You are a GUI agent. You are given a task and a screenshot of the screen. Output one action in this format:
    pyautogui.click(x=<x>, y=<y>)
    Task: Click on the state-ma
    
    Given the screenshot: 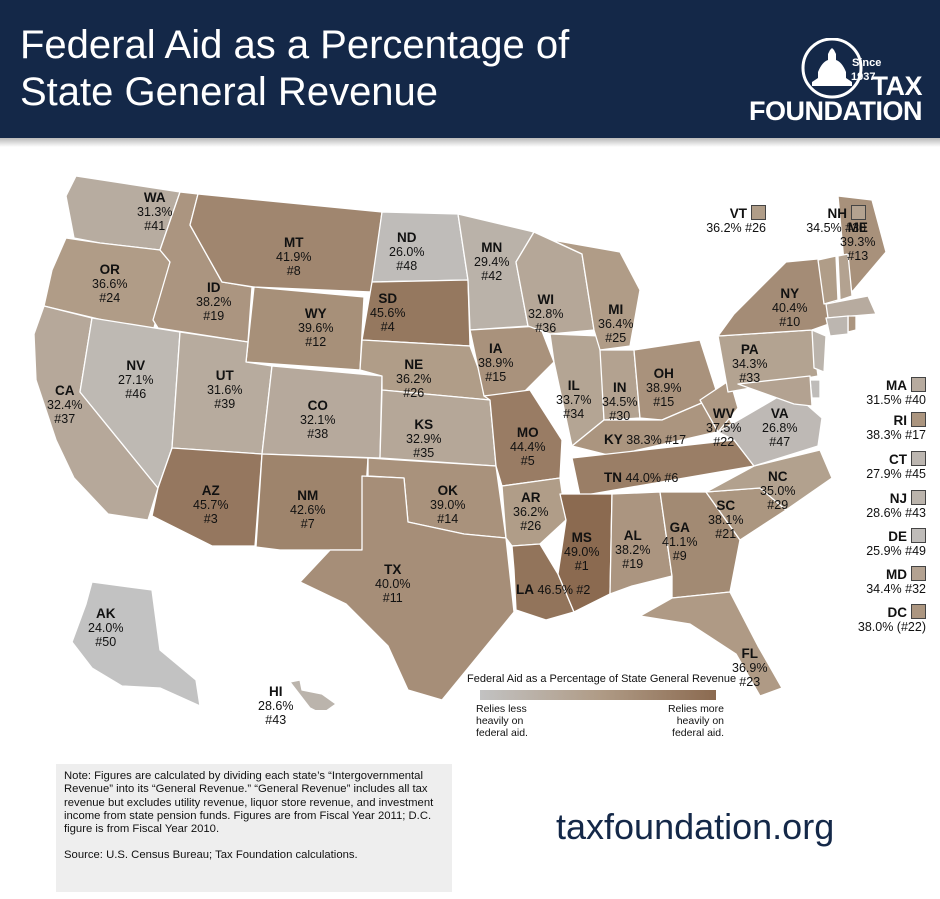 What is the action you would take?
    pyautogui.click(x=851, y=307)
    